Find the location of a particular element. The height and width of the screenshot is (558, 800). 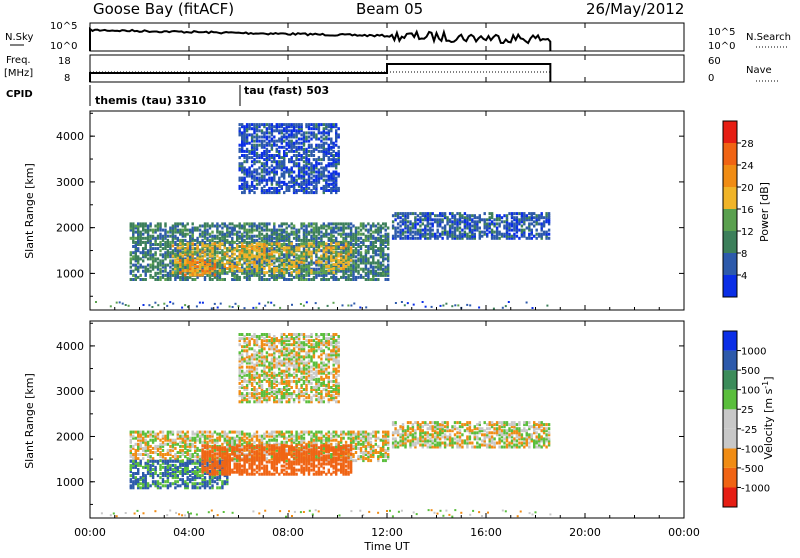

colorbar-swatch is located at coordinates (730, 242).